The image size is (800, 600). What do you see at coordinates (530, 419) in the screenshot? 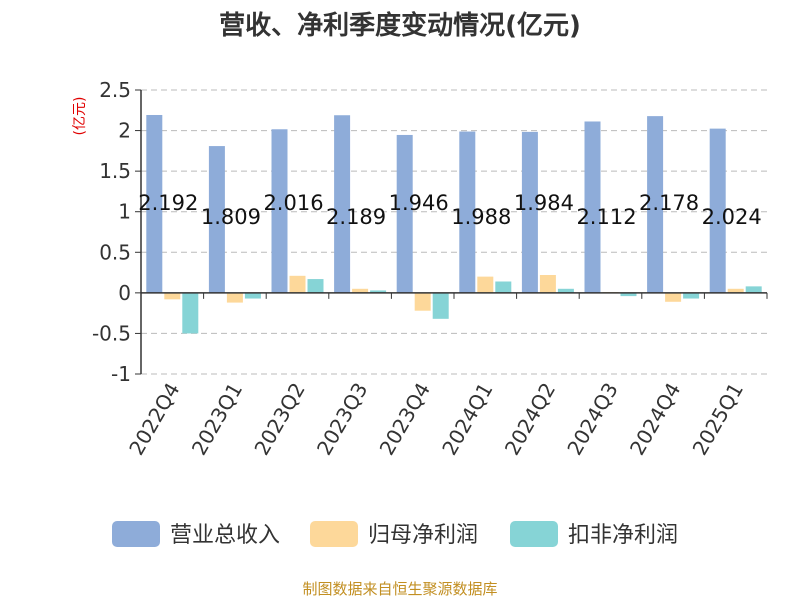
I see `x-tick-label: 2024Q2` at bounding box center [530, 419].